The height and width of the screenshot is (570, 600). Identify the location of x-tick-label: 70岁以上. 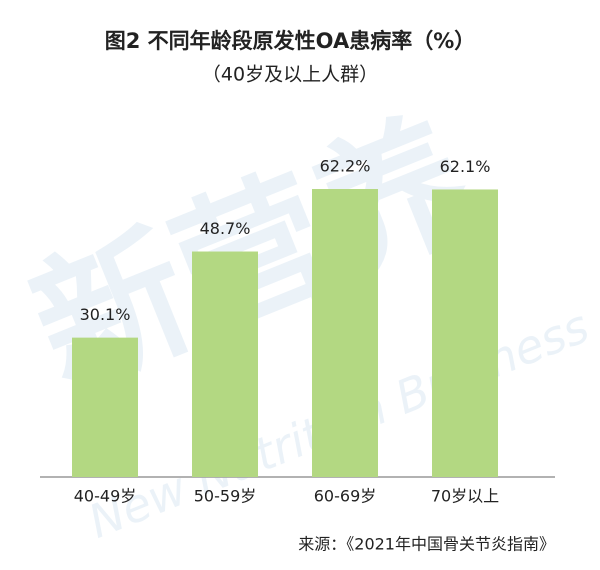
(465, 496).